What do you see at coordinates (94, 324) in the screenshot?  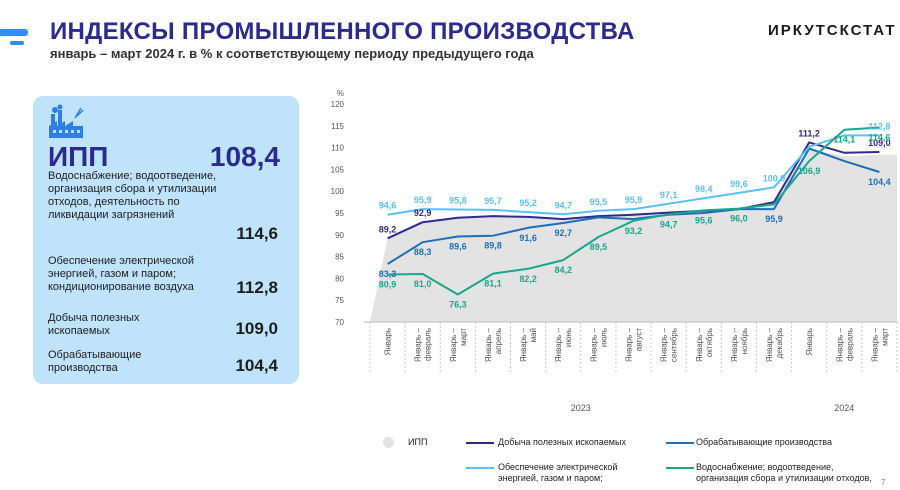 I see `summary-row-label-mining: Добыча полезных ископаемых` at bounding box center [94, 324].